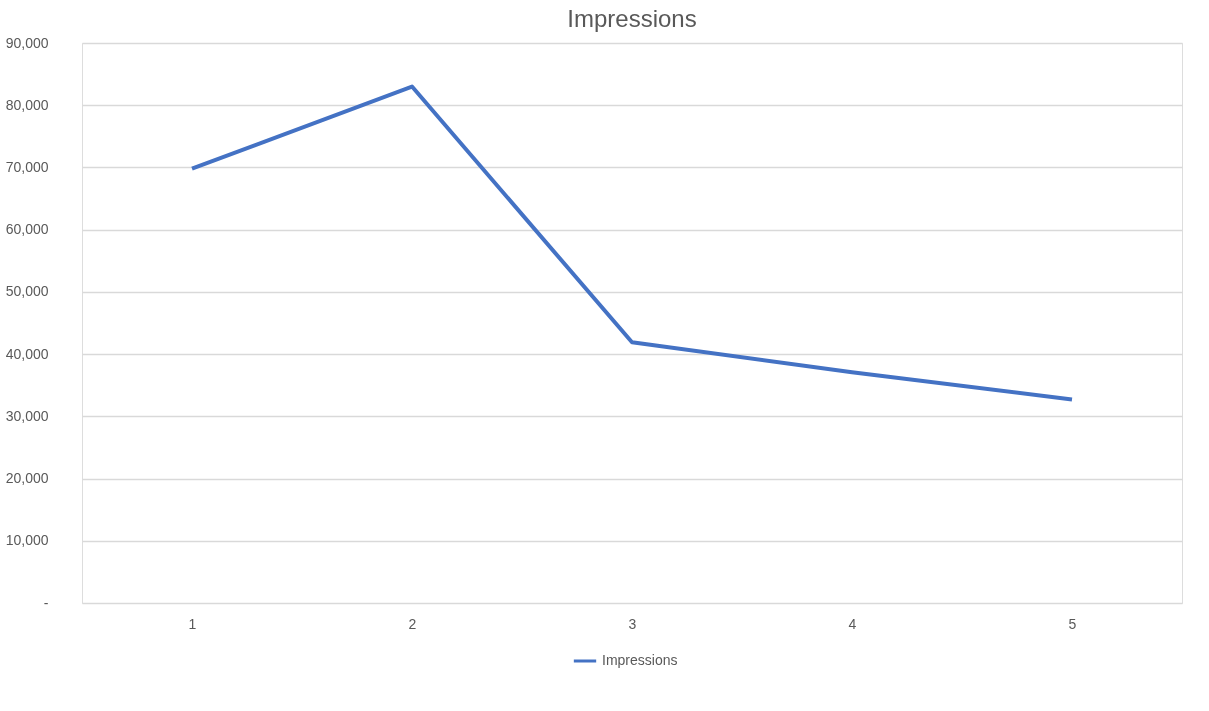 The height and width of the screenshot is (711, 1209). What do you see at coordinates (412, 623) in the screenshot?
I see `x-tick-label: 2` at bounding box center [412, 623].